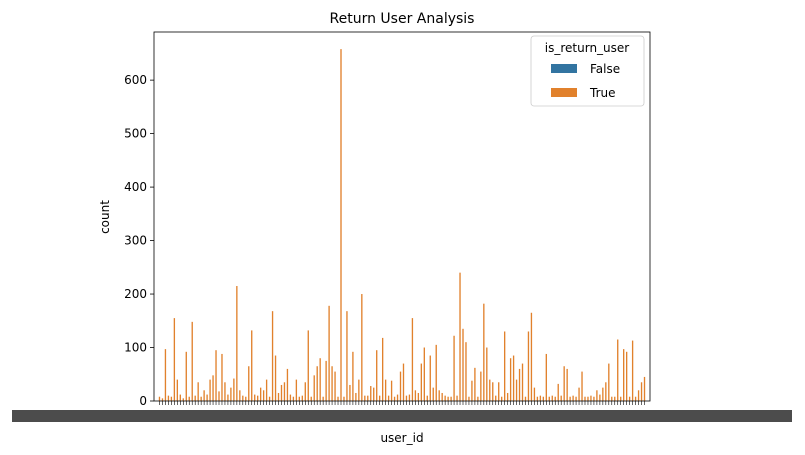  I want to click on legend-swatch-true, so click(564, 92).